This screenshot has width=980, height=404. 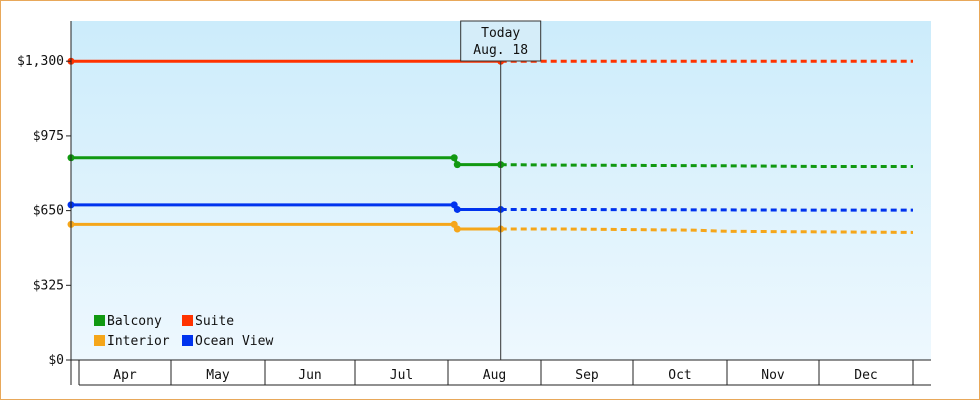 I want to click on series-forecast-interior, so click(x=707, y=230).